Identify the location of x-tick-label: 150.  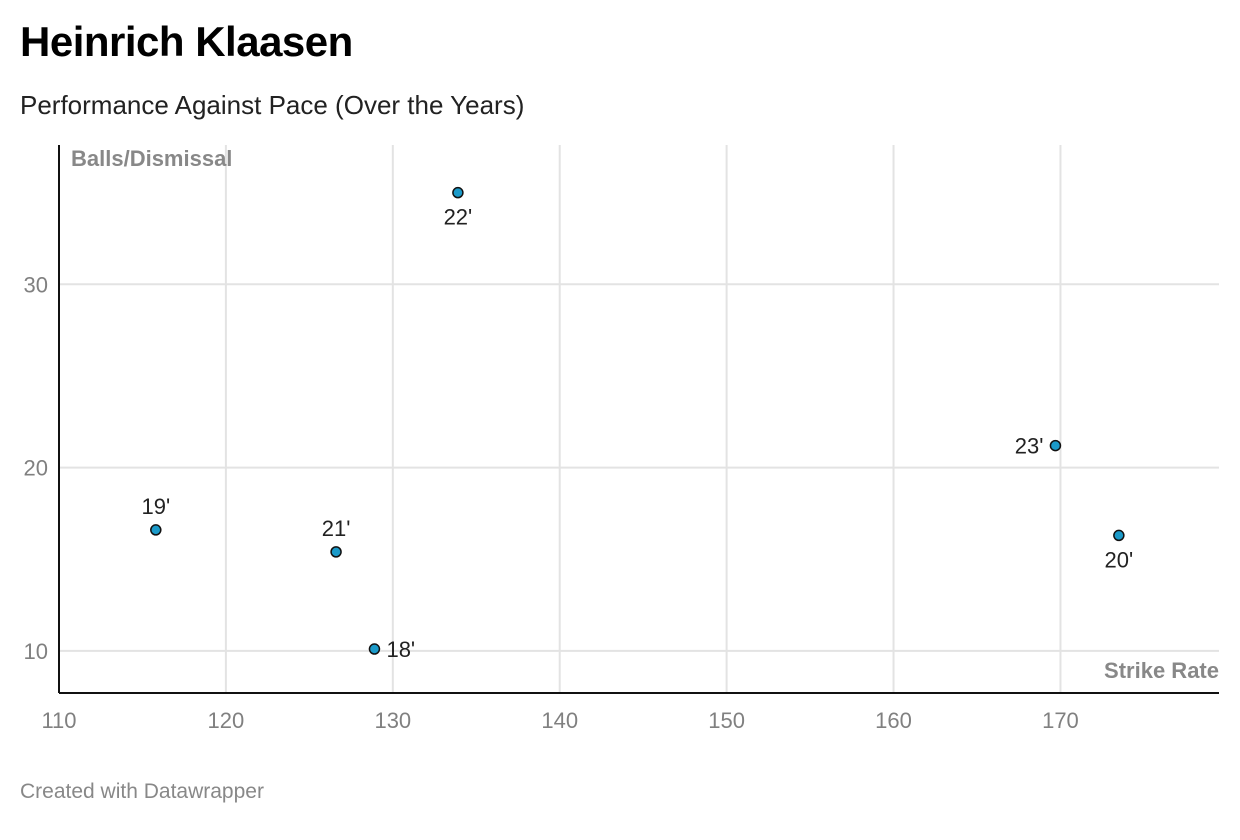
(726, 720).